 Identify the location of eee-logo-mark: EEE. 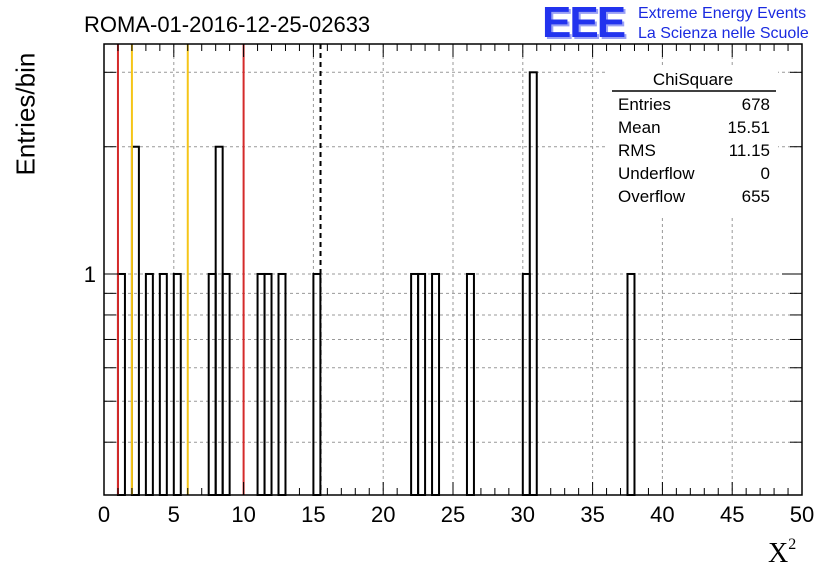
(584, 23).